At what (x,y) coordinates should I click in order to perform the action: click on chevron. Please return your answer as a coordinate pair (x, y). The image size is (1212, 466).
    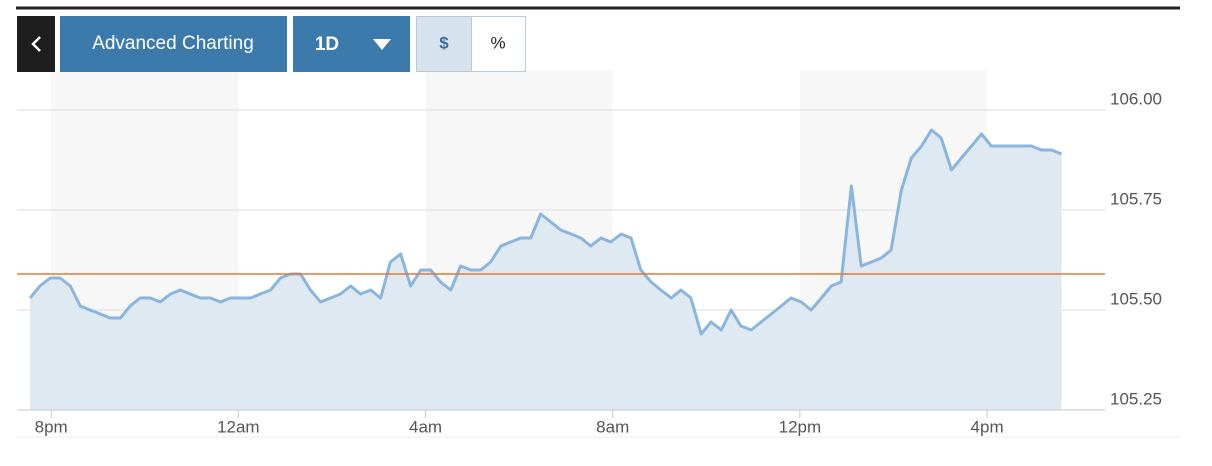
    Looking at the image, I should click on (36, 44).